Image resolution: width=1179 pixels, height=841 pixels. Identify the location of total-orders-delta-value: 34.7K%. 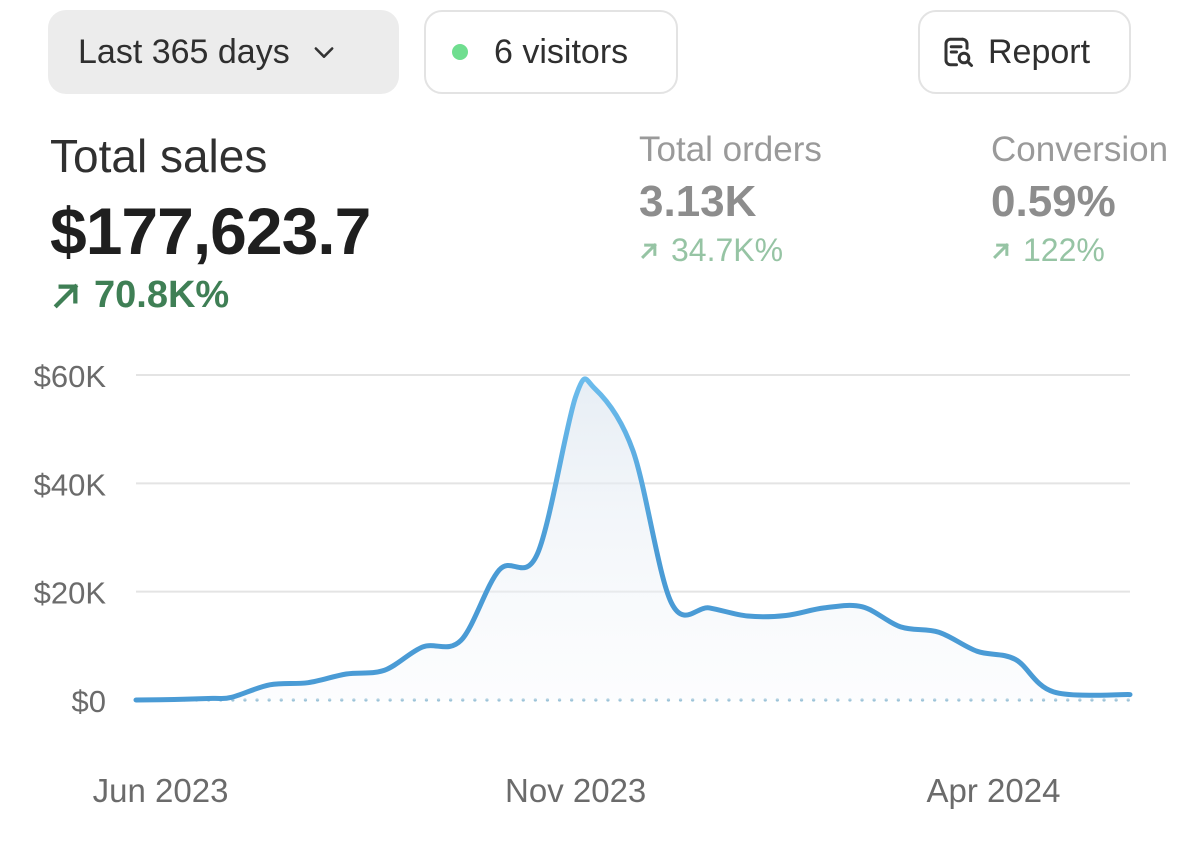
(727, 250).